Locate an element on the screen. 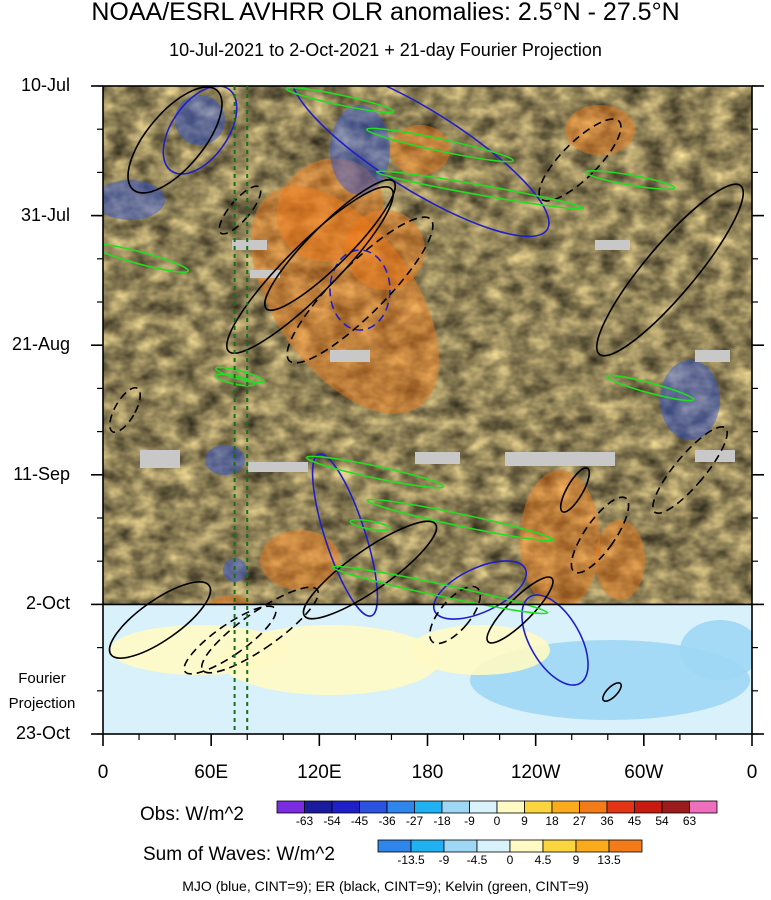 This screenshot has height=900, width=771. colorbar-tick-label: -63 is located at coordinates (304, 821).